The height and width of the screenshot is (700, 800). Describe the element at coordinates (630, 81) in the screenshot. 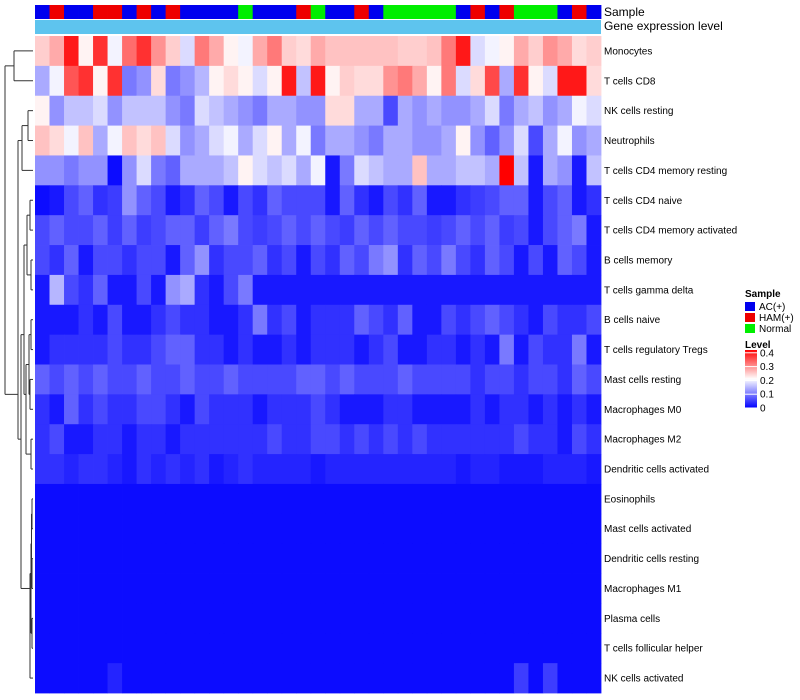

I see `row-label: T cells CD8` at that location.